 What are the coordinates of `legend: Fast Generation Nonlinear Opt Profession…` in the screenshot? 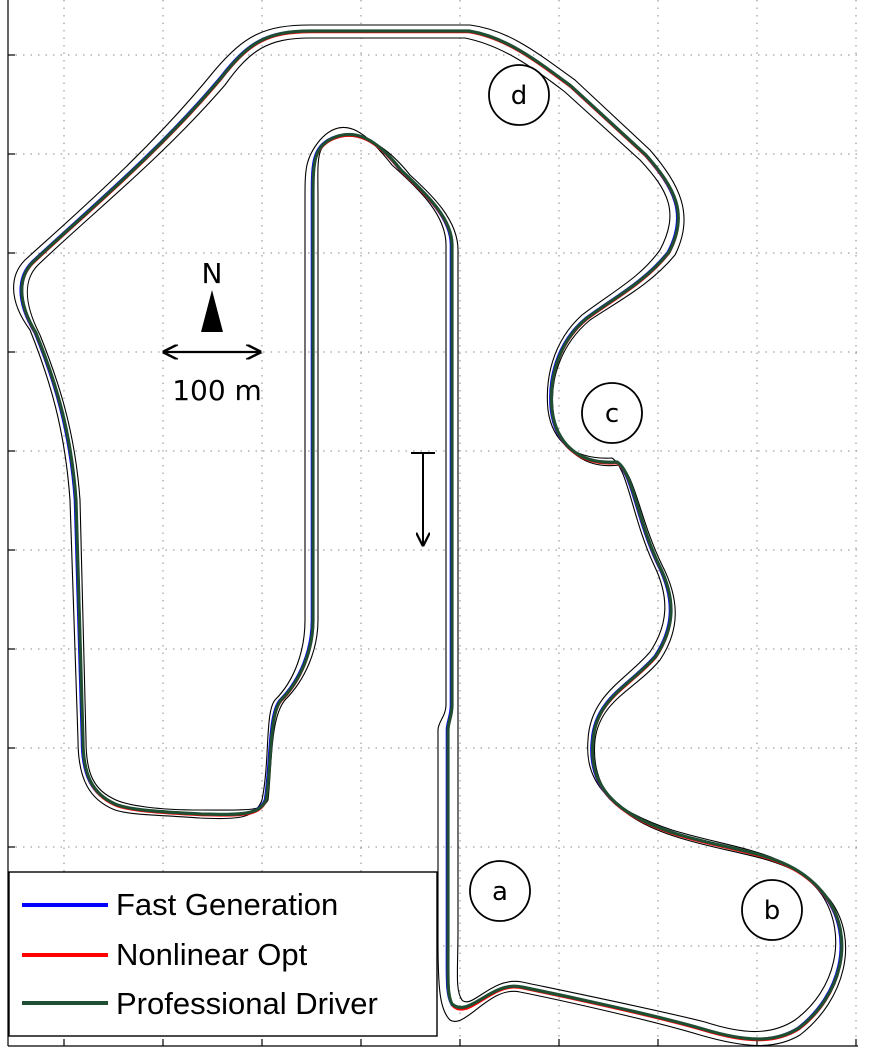 It's located at (223, 954).